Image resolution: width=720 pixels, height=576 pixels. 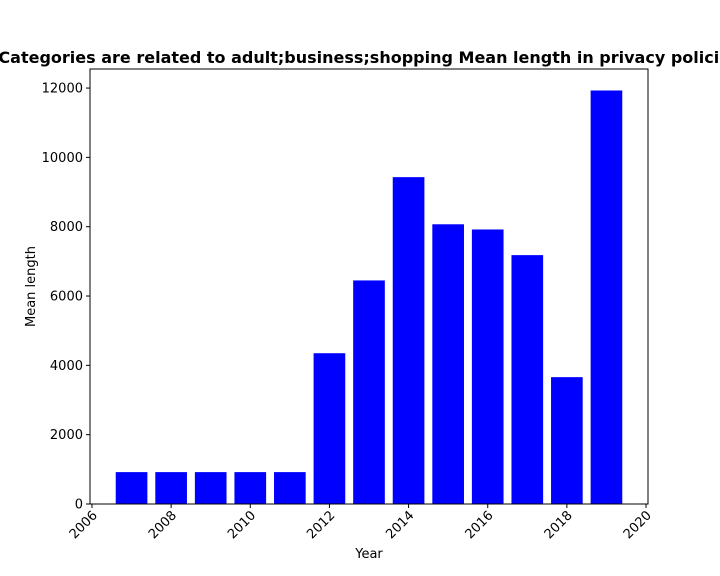 What do you see at coordinates (448, 364) in the screenshot?
I see `bar-2015` at bounding box center [448, 364].